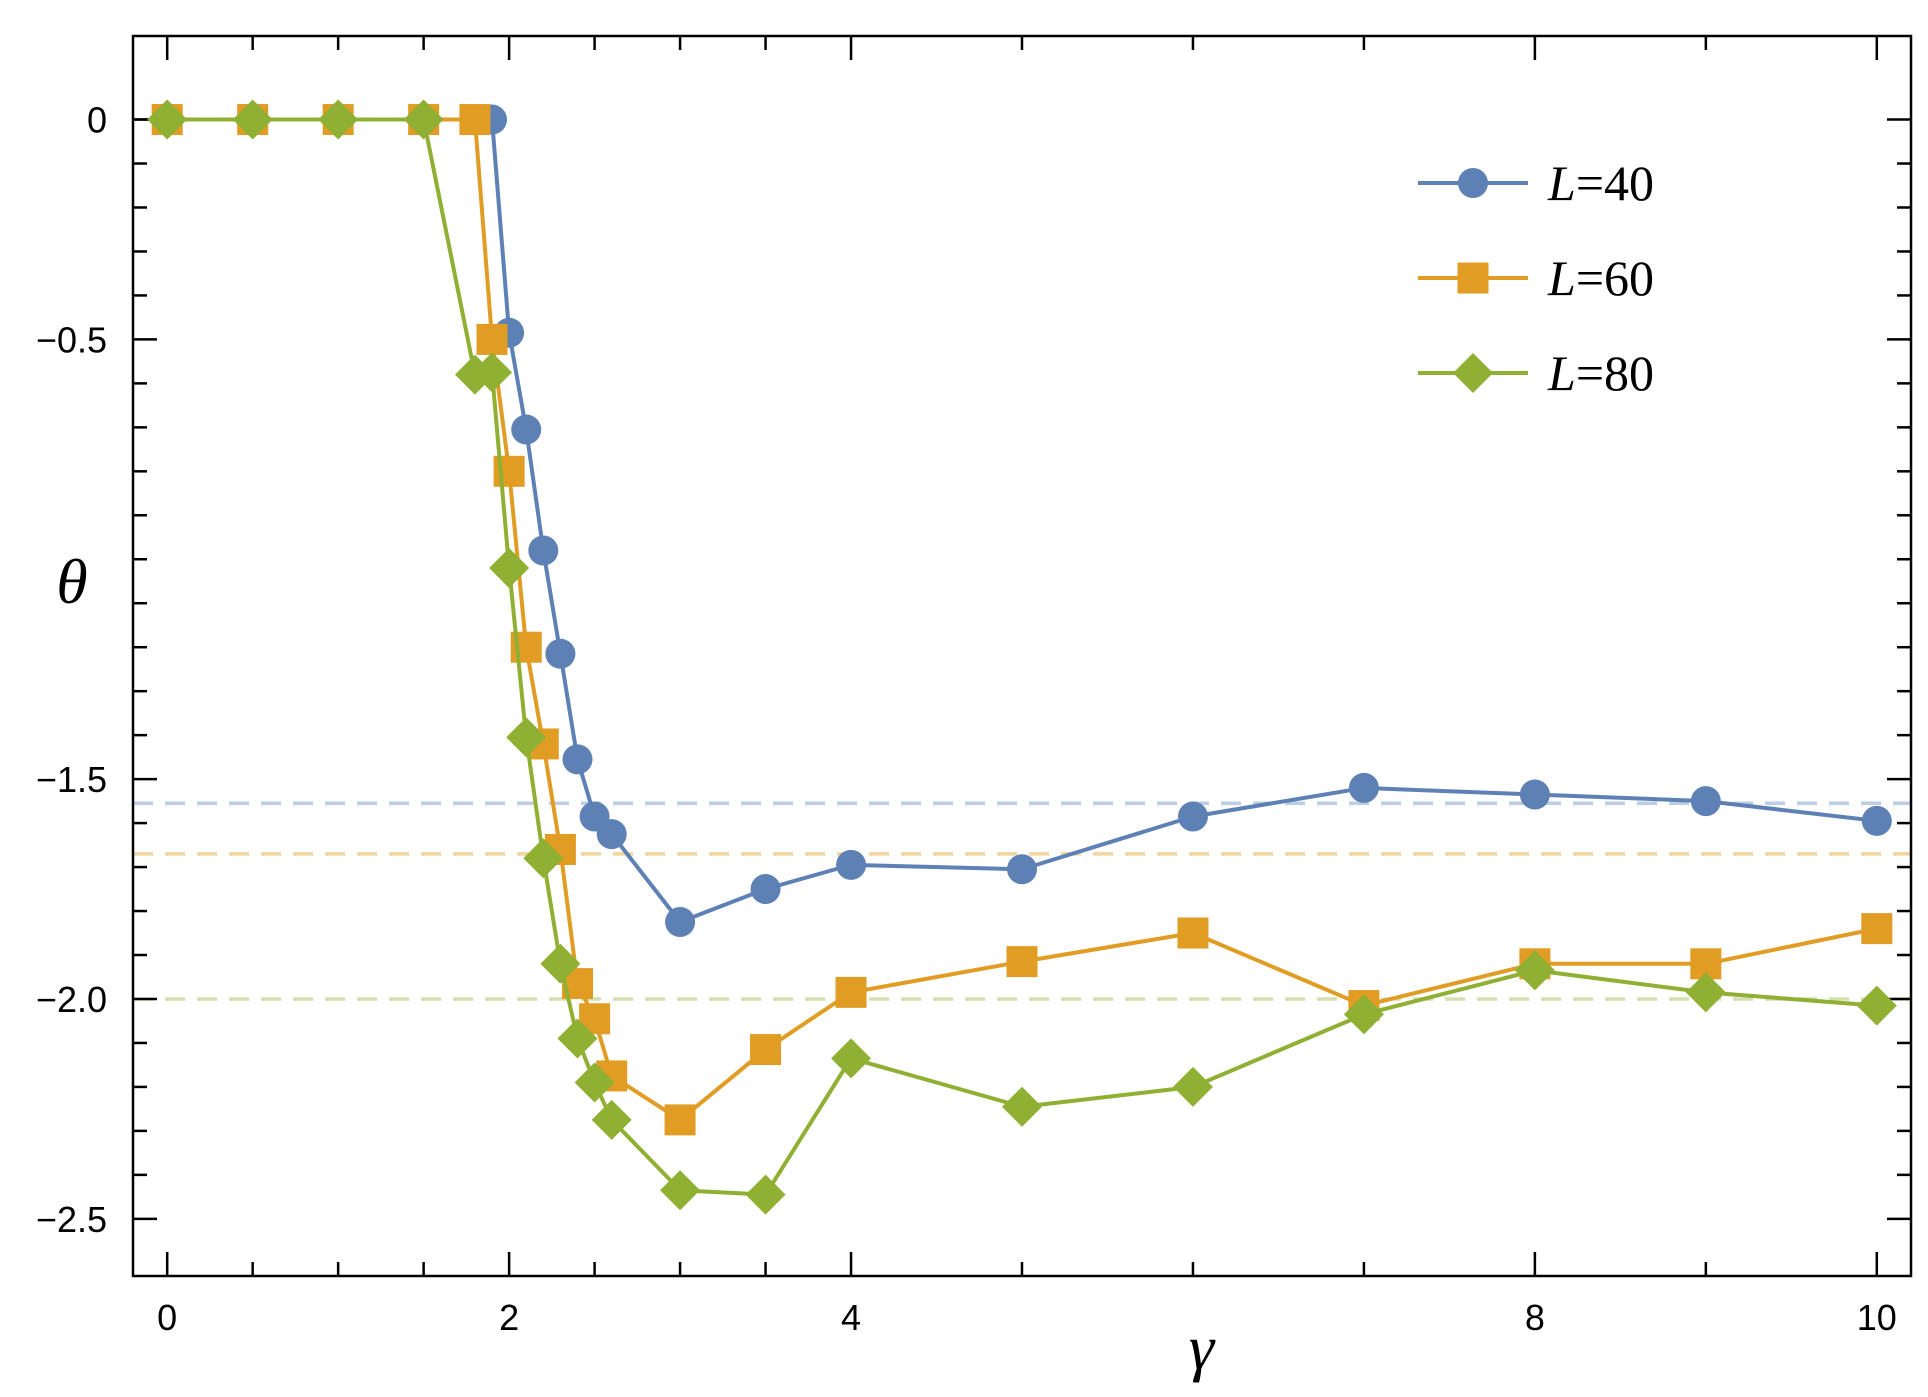 The height and width of the screenshot is (1397, 1928). I want to click on legend-label: L=40, so click(1600, 183).